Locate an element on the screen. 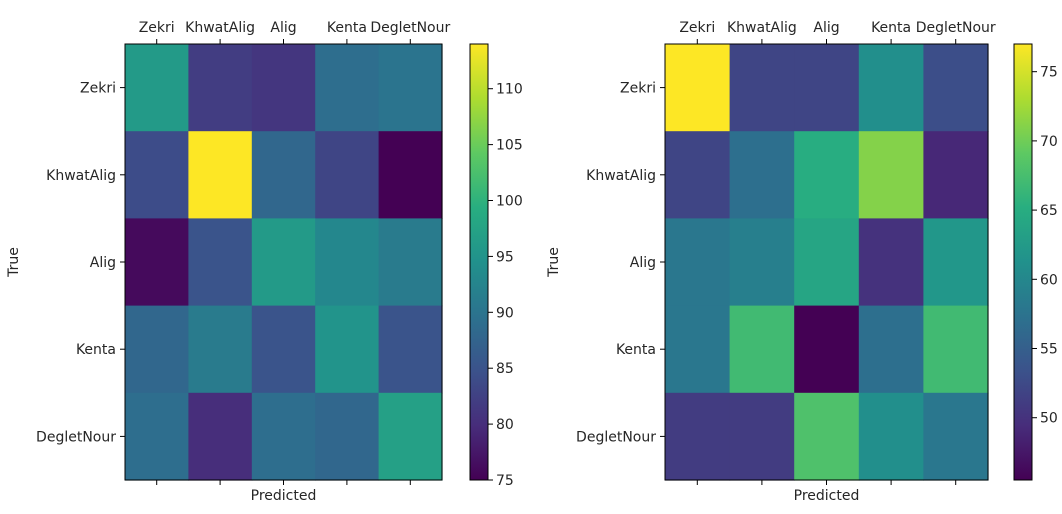 This screenshot has width=1062, height=514. colorbar-tick-label-1: 55 is located at coordinates (1049, 350).